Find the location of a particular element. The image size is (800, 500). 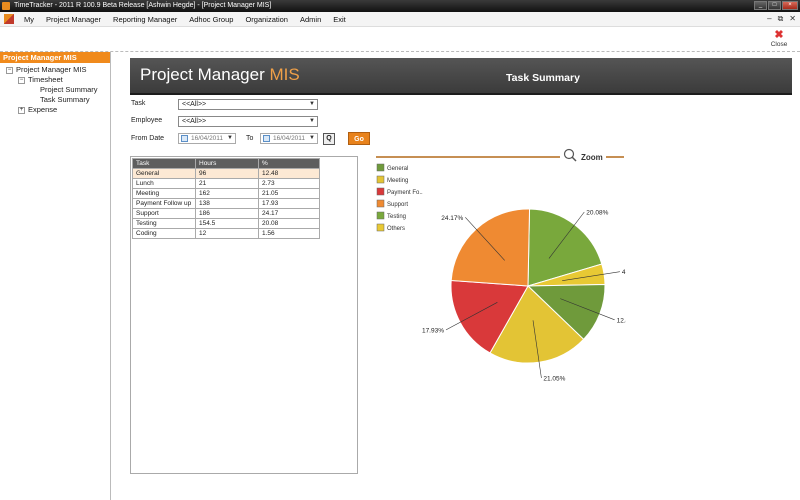

page-banner: Project Manager MIS Task Summary is located at coordinates (461, 76).